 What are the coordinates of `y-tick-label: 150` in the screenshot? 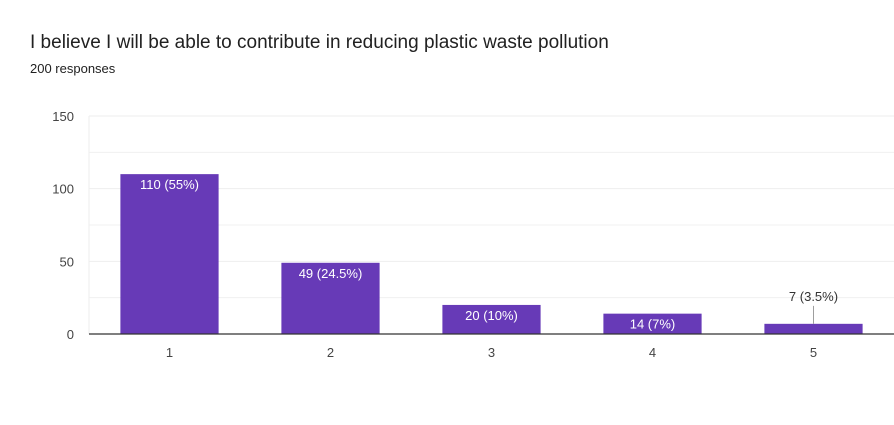 It's located at (63, 116).